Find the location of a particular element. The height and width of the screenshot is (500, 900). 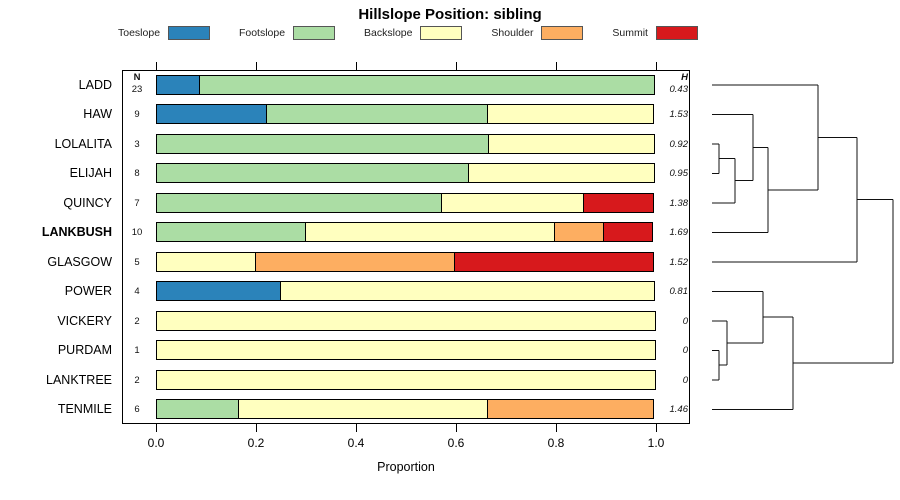

row-label: ELIJAH is located at coordinates (90, 173).